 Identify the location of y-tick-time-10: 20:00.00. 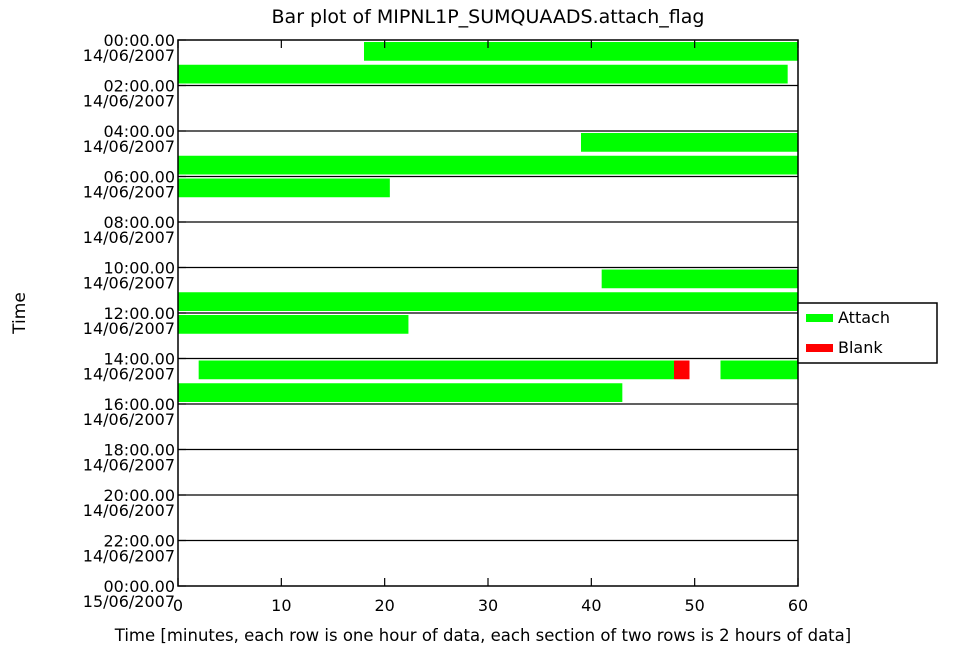
(139, 495).